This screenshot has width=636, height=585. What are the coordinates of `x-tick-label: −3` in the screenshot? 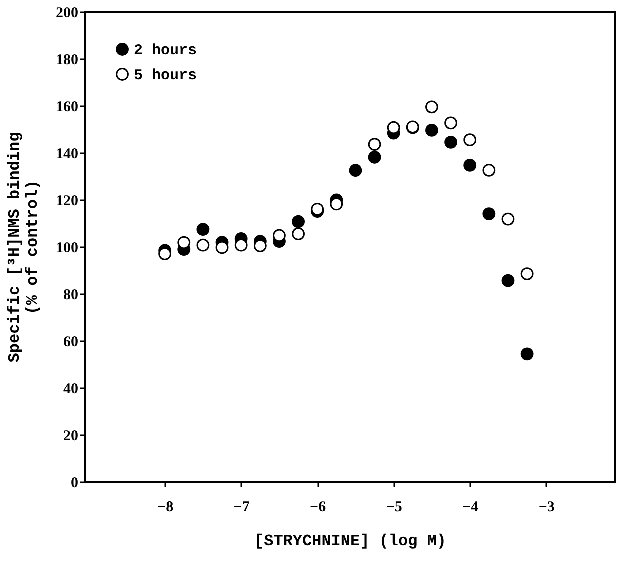 It's located at (546, 508).